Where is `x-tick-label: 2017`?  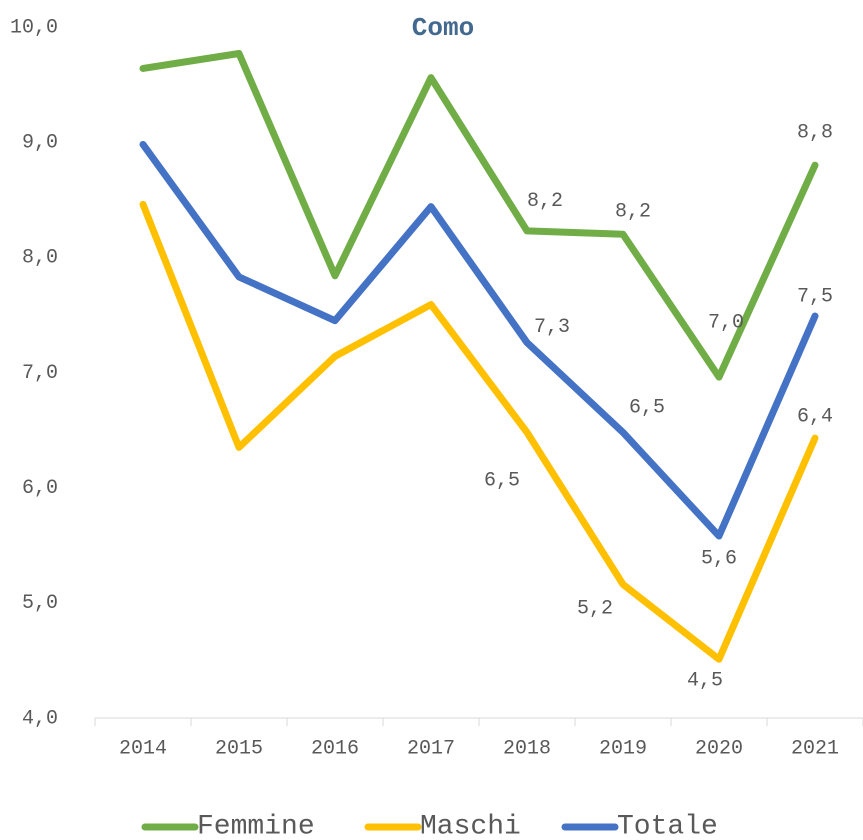
x-tick-label: 2017 is located at coordinates (431, 748).